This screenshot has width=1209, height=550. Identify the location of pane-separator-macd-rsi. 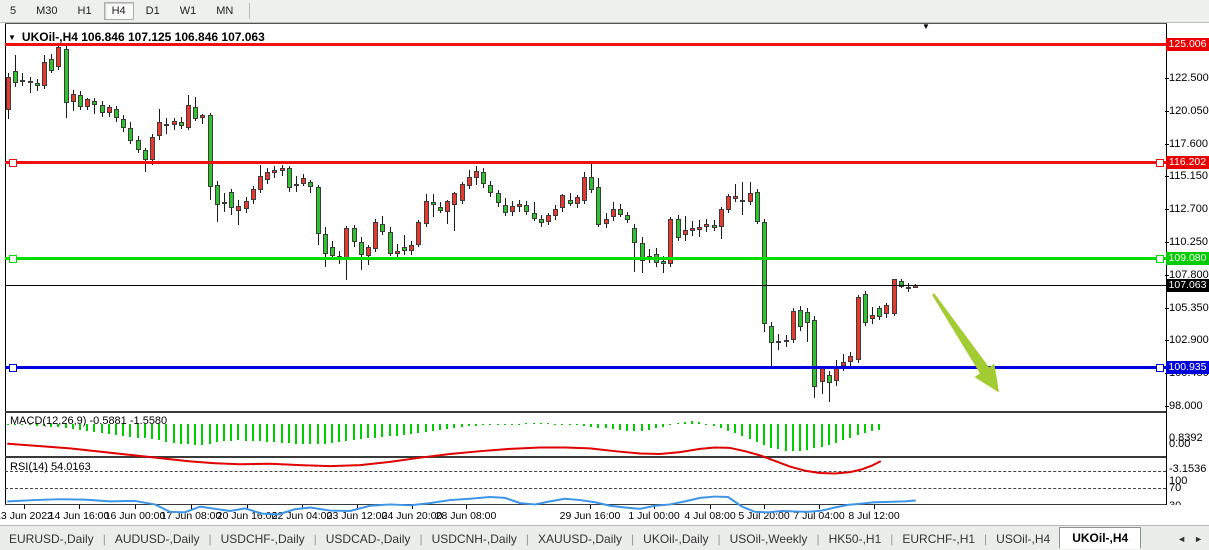
(585, 457).